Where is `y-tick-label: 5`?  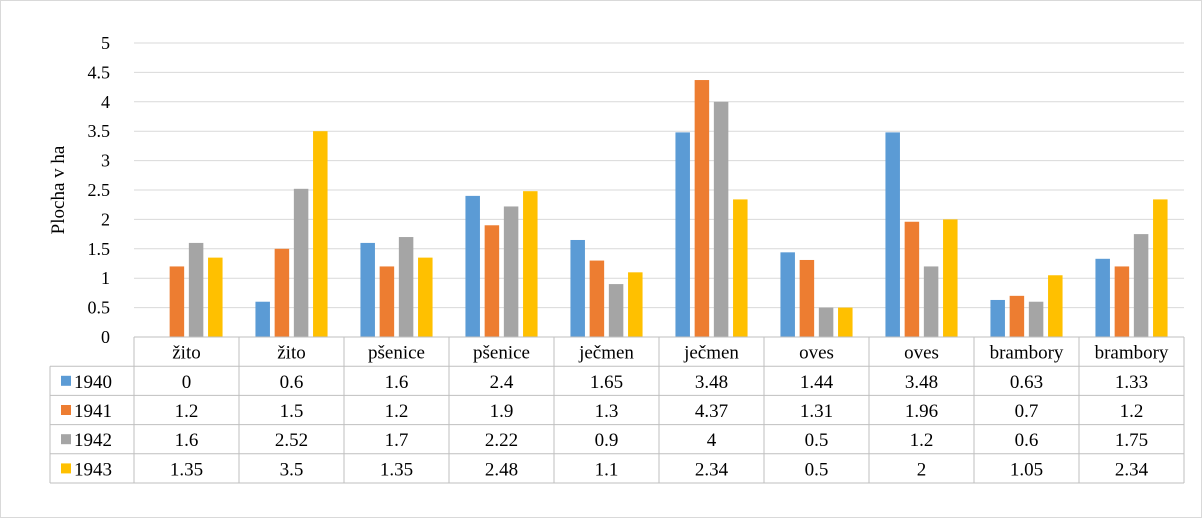
y-tick-label: 5 is located at coordinates (105, 43).